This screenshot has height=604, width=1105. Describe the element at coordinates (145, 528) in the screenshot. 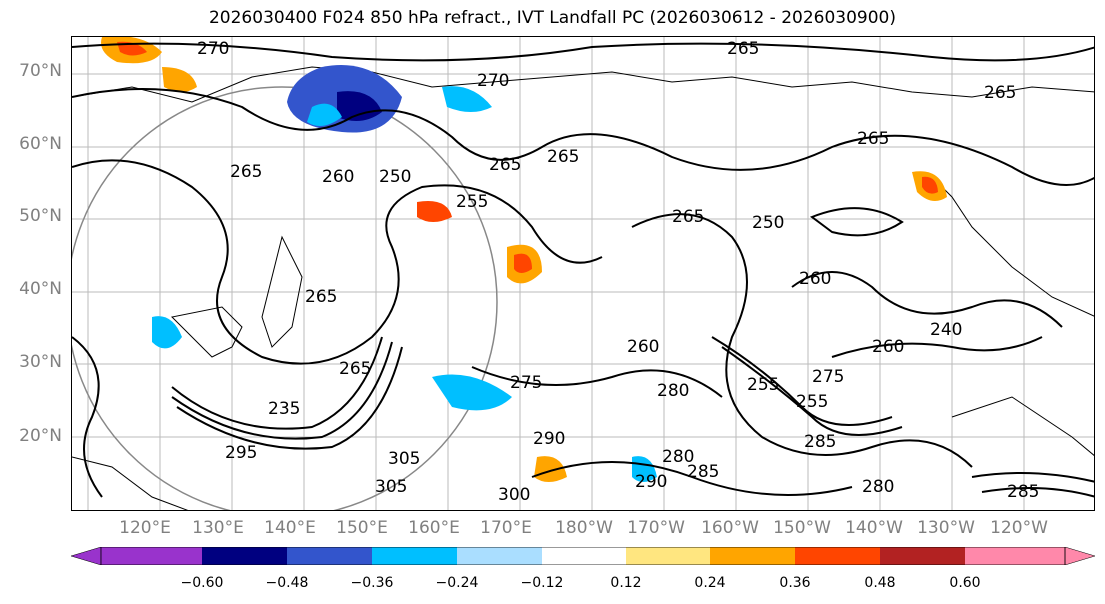

I see `lon-label: 120°E` at that location.